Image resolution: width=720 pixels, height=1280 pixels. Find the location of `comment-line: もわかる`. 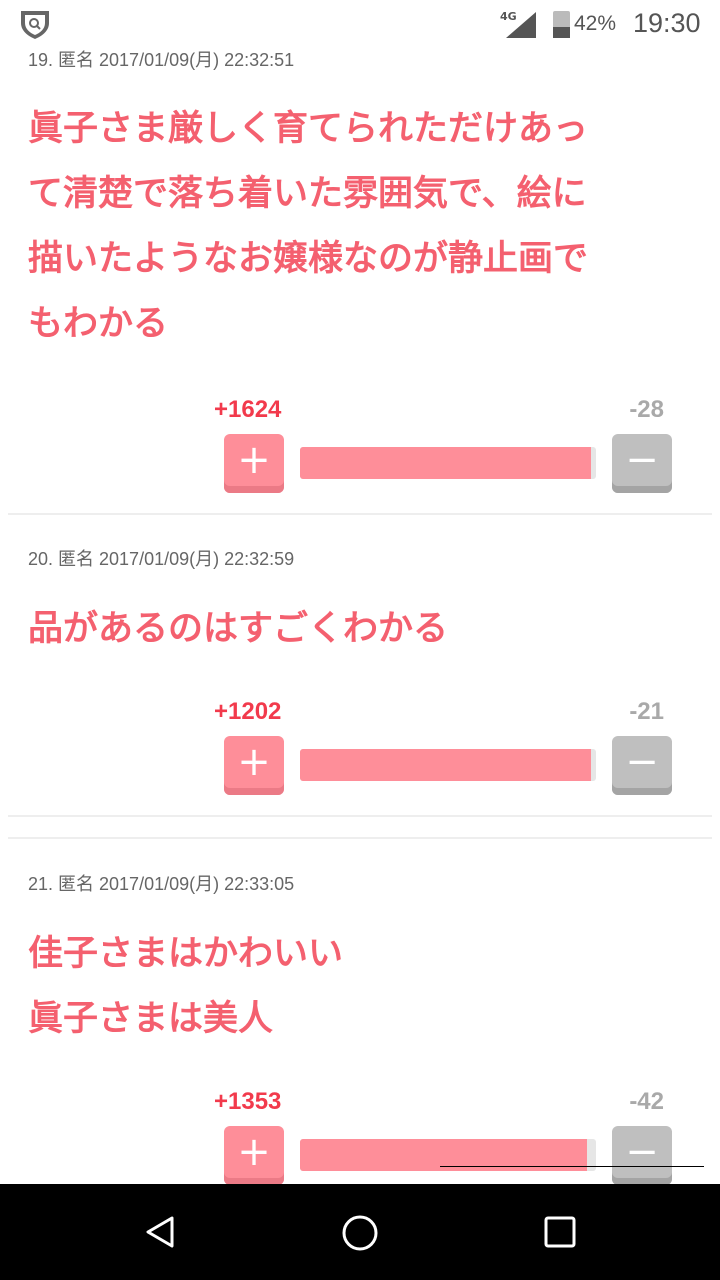

comment-line: もわかる is located at coordinates (98, 324).